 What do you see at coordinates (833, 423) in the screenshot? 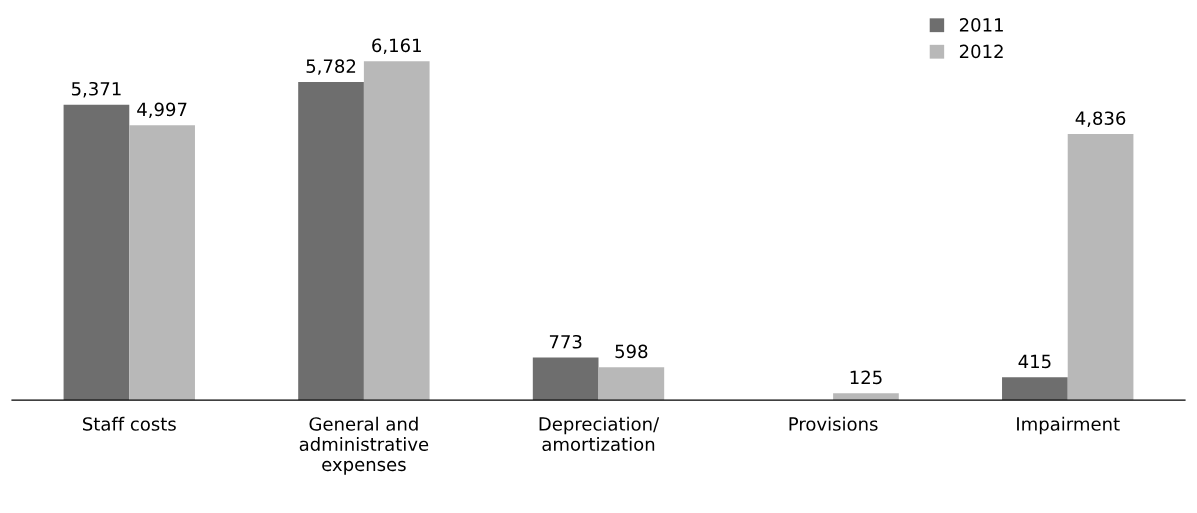
I see `x-tick-label: Provisions` at bounding box center [833, 423].